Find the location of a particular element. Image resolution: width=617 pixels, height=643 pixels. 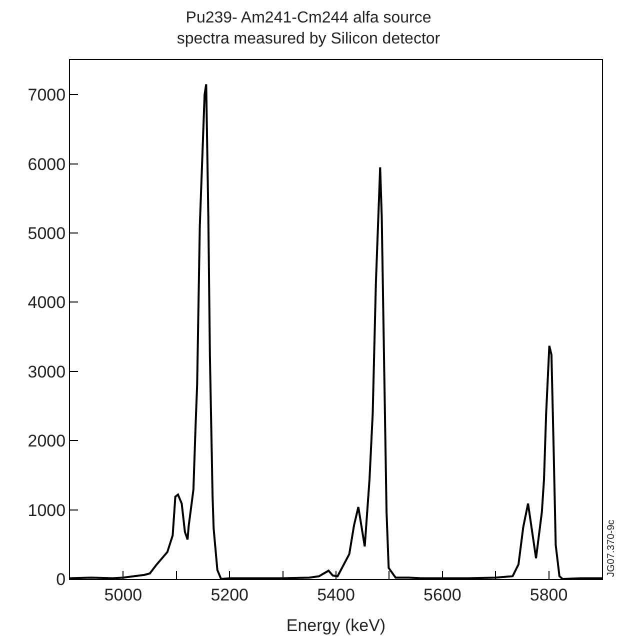

chart-title: Pu239- Am241-Cm244 alfa source spectra measured by Silicon detector is located at coordinates (308, 29).